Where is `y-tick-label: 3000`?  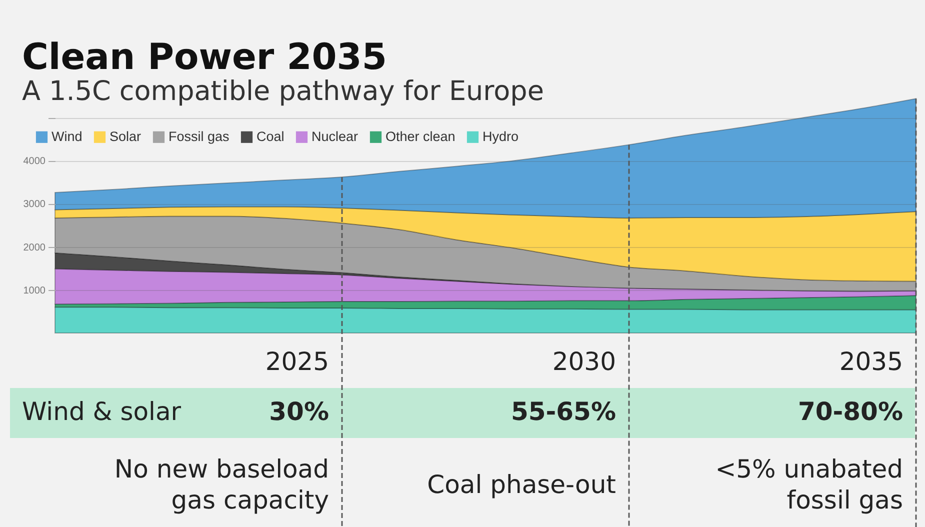 y-tick-label: 3000 is located at coordinates (34, 204).